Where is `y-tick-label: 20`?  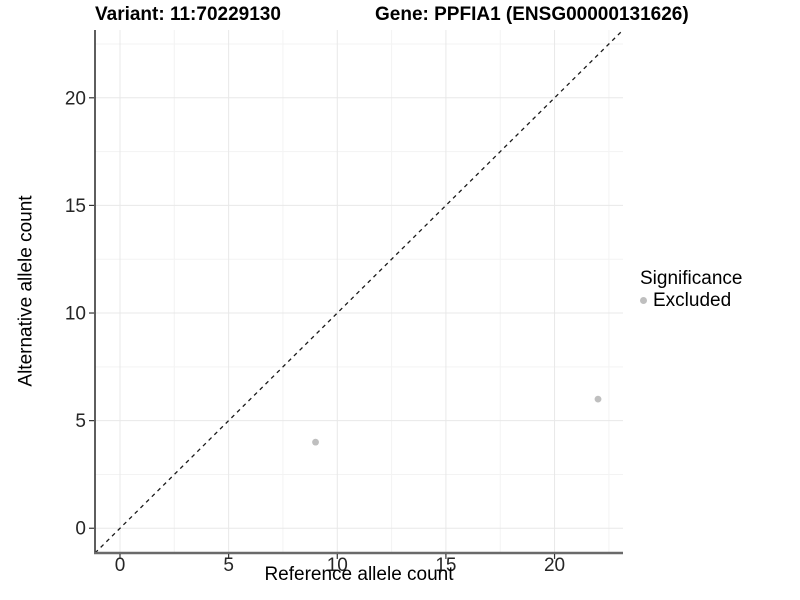
y-tick-label: 20 is located at coordinates (75, 98).